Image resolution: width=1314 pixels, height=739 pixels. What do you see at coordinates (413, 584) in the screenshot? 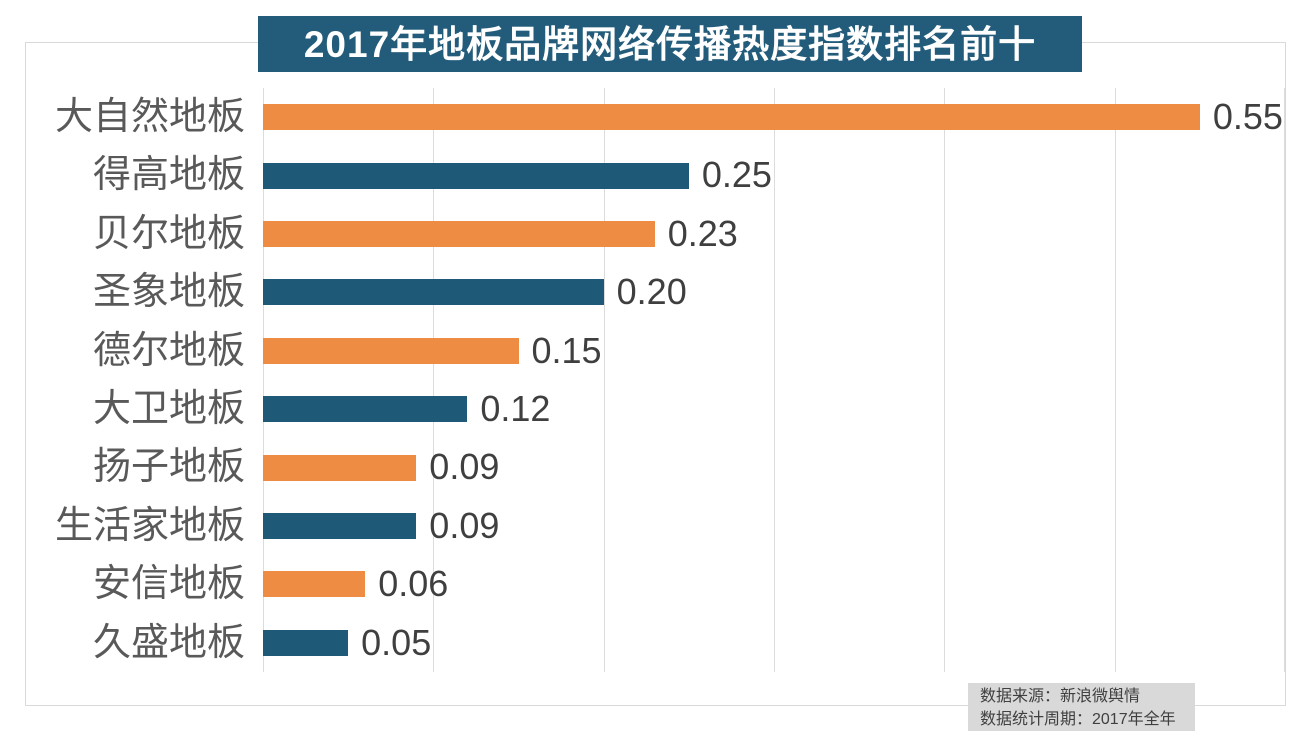
I see `value-label: 0.06` at bounding box center [413, 584].